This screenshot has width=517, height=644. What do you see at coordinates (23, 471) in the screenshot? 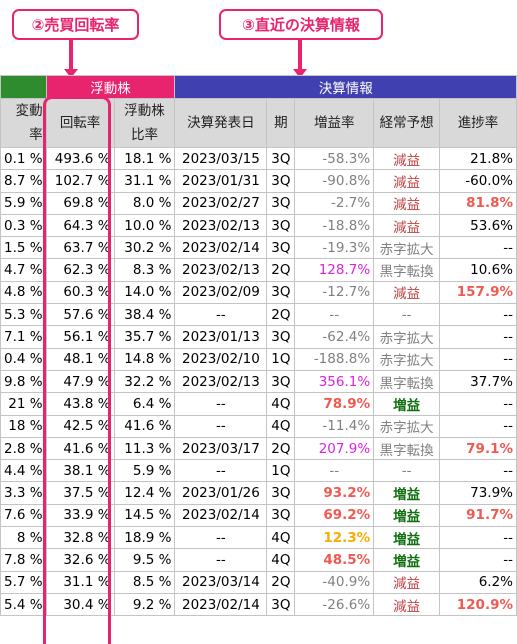
I see `cell-change: 4.4 %` at bounding box center [23, 471].